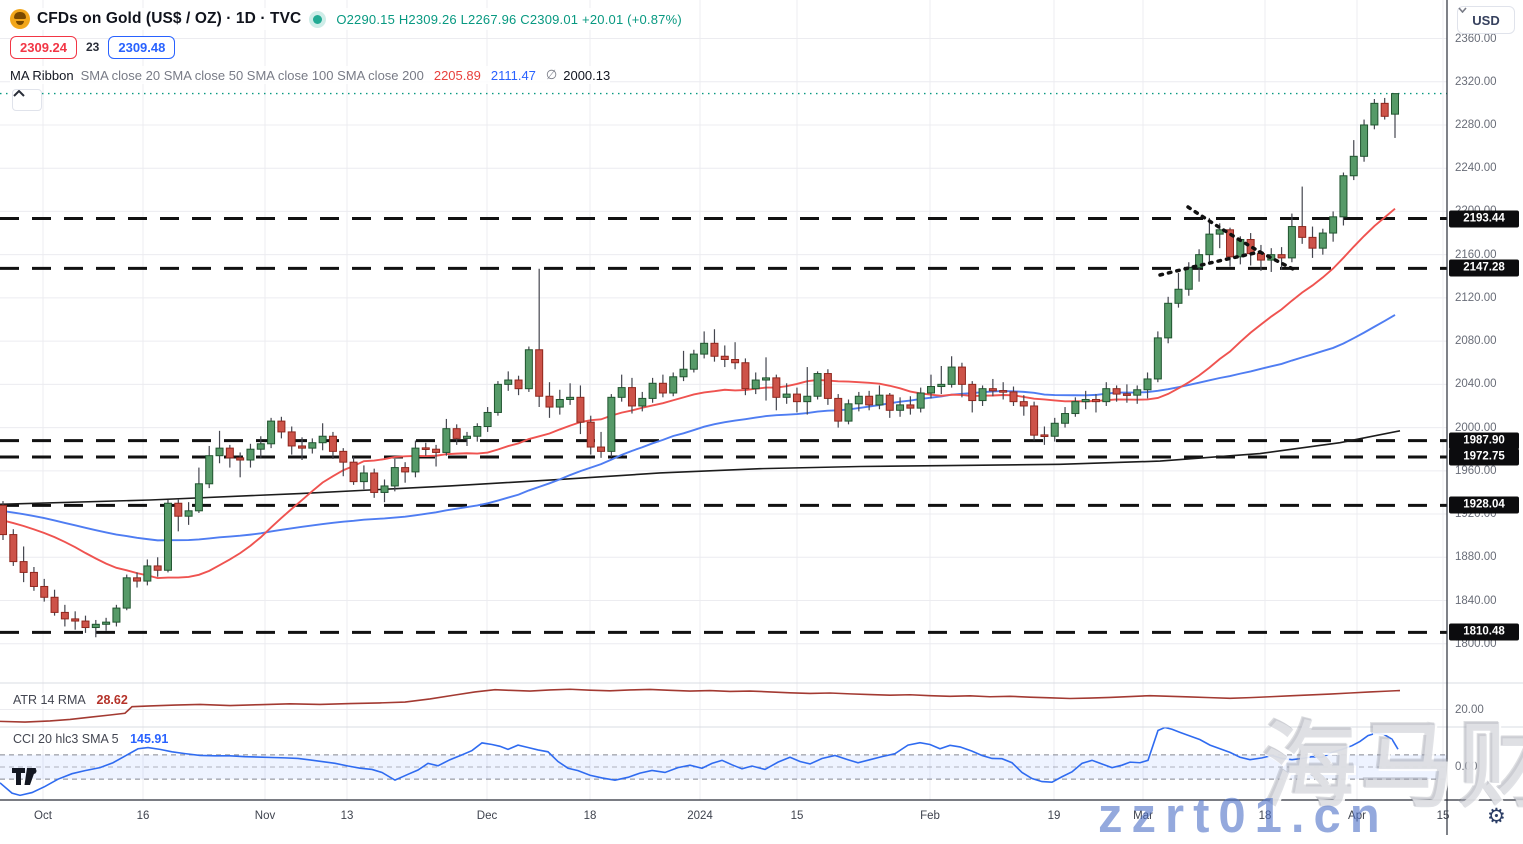 The image size is (1523, 844). What do you see at coordinates (1484, 457) in the screenshot?
I see `price-level-badge: 1972.75` at bounding box center [1484, 457].